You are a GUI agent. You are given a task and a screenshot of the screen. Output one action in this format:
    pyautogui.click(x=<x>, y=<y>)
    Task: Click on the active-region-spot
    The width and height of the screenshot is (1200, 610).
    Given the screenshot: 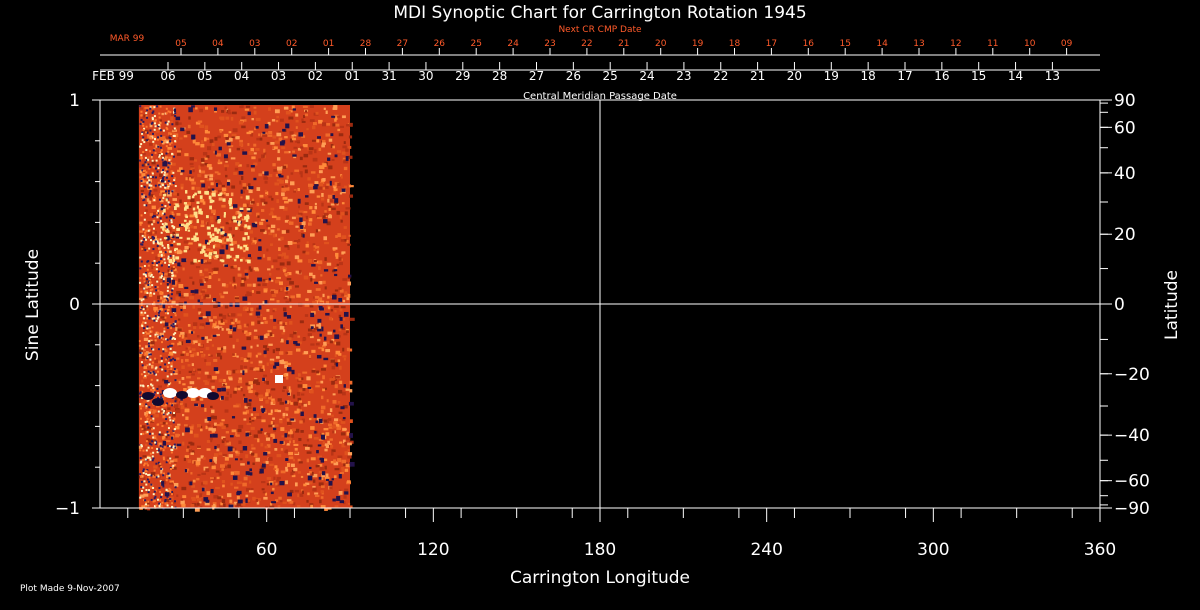 What is the action you would take?
    pyautogui.click(x=193, y=393)
    